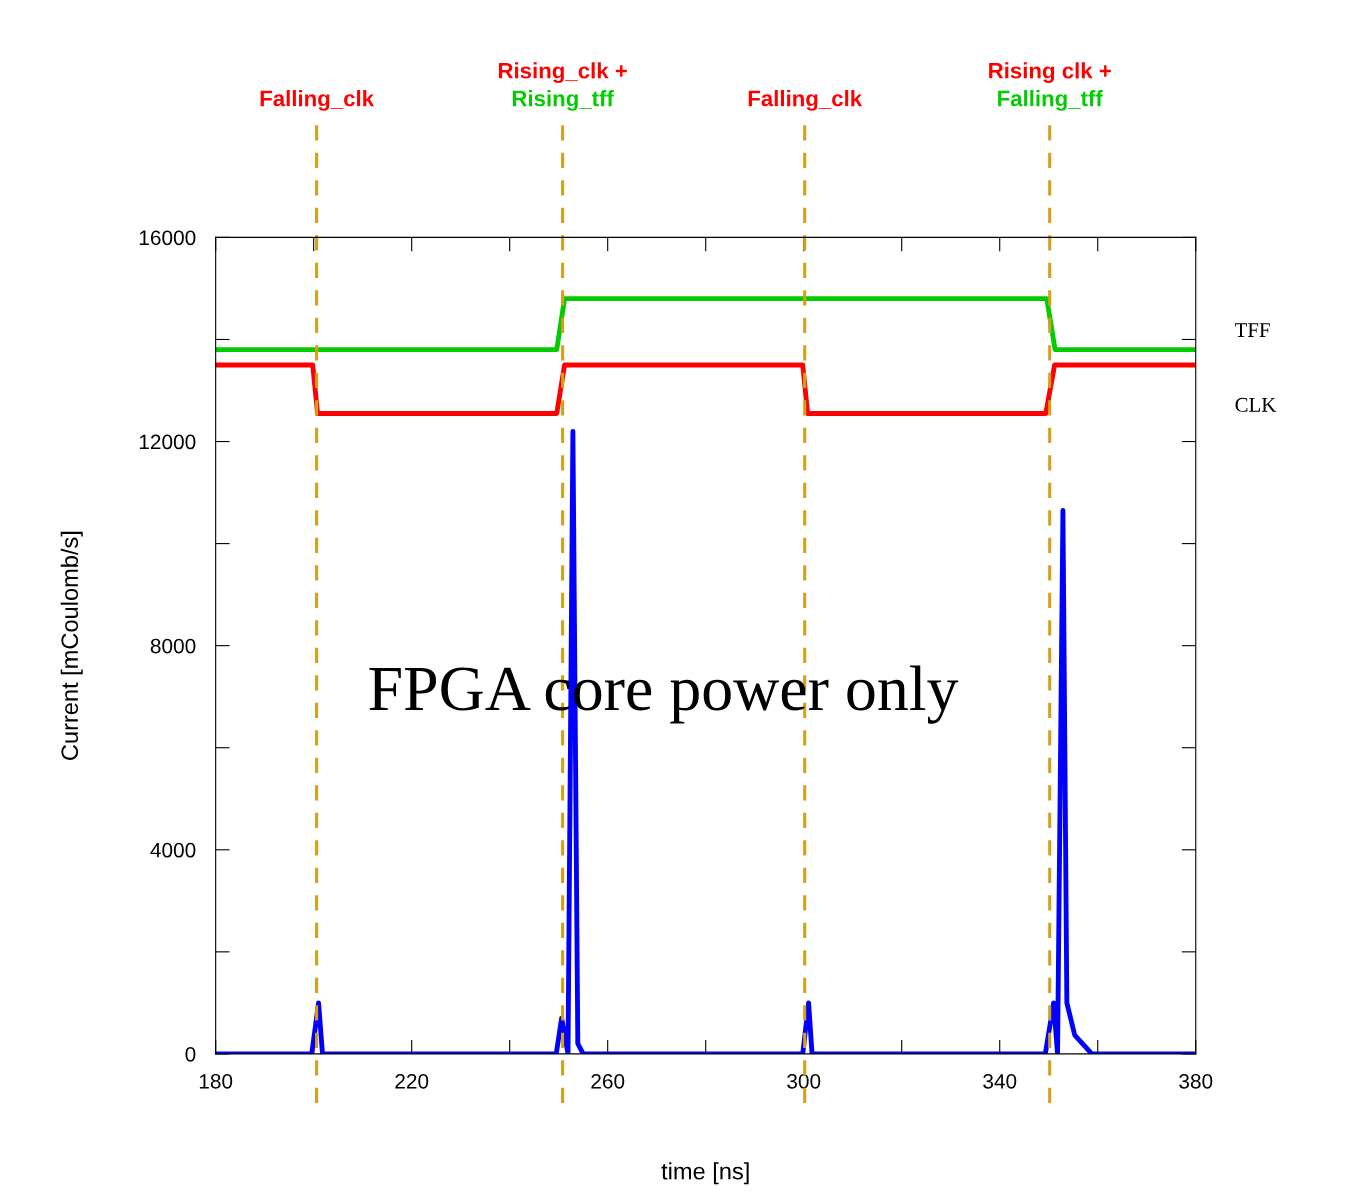 This screenshot has height=1199, width=1365. Describe the element at coordinates (216, 1081) in the screenshot. I see `x-tick-label: 180` at that location.